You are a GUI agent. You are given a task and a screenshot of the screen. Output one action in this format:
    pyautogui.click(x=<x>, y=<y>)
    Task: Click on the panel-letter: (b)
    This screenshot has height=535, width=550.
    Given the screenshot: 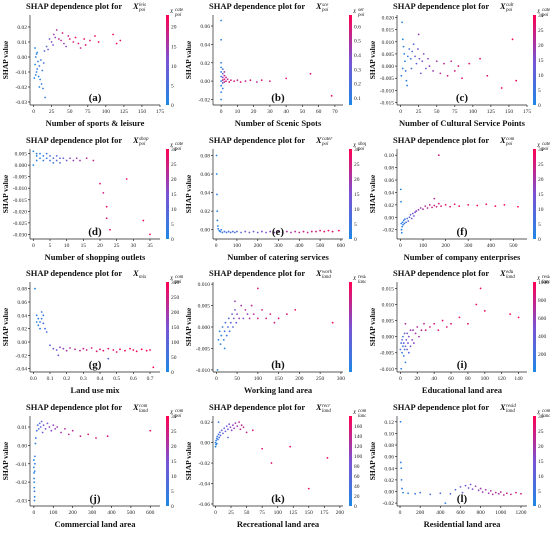 What is the action you would take?
    pyautogui.click(x=278, y=98)
    